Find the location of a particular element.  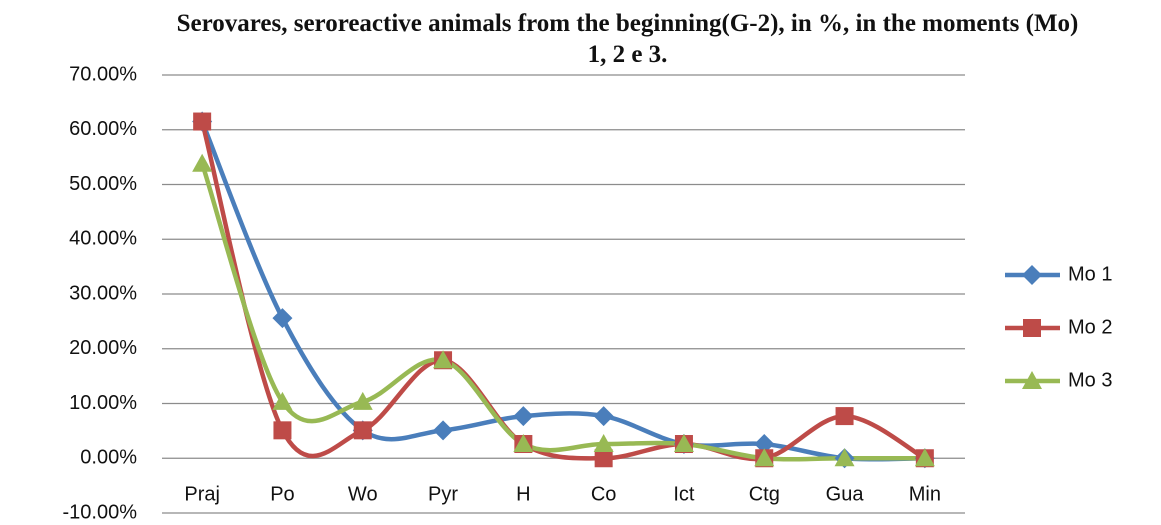

y-tick-label: 60.00% is located at coordinates (103, 129).